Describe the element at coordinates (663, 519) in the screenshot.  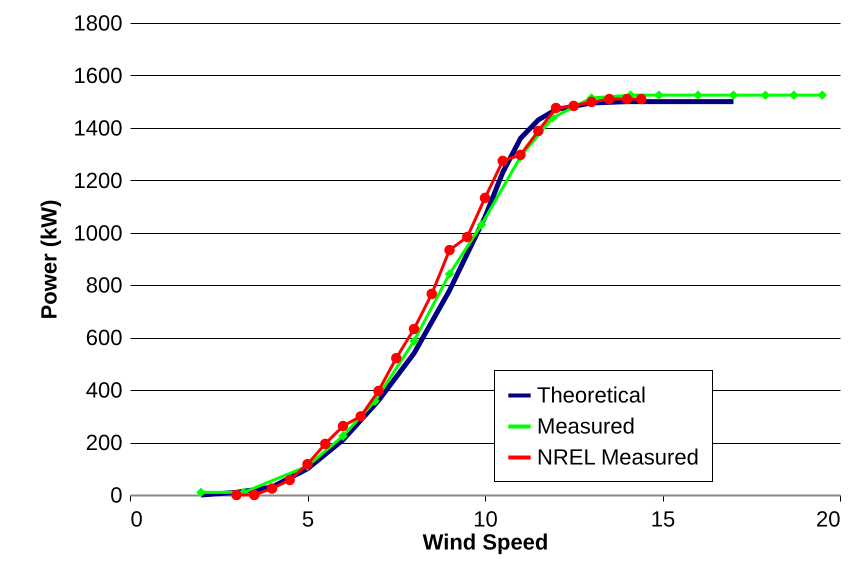
I see `x-tick-label: 15` at that location.